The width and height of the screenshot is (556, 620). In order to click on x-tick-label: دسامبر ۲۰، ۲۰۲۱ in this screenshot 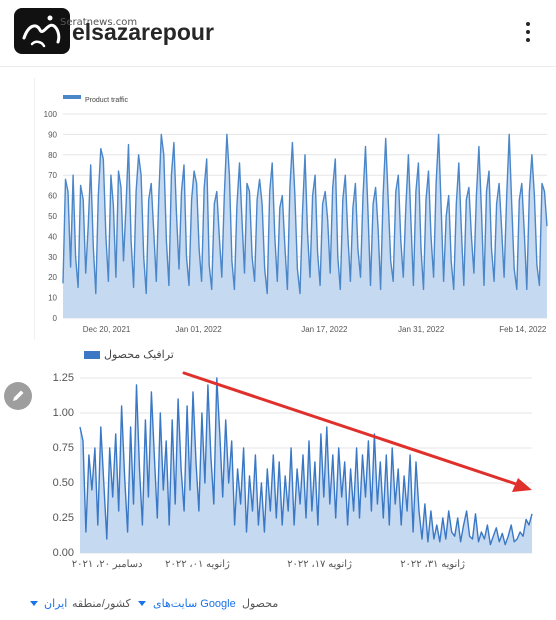, I will do `click(107, 564)`.